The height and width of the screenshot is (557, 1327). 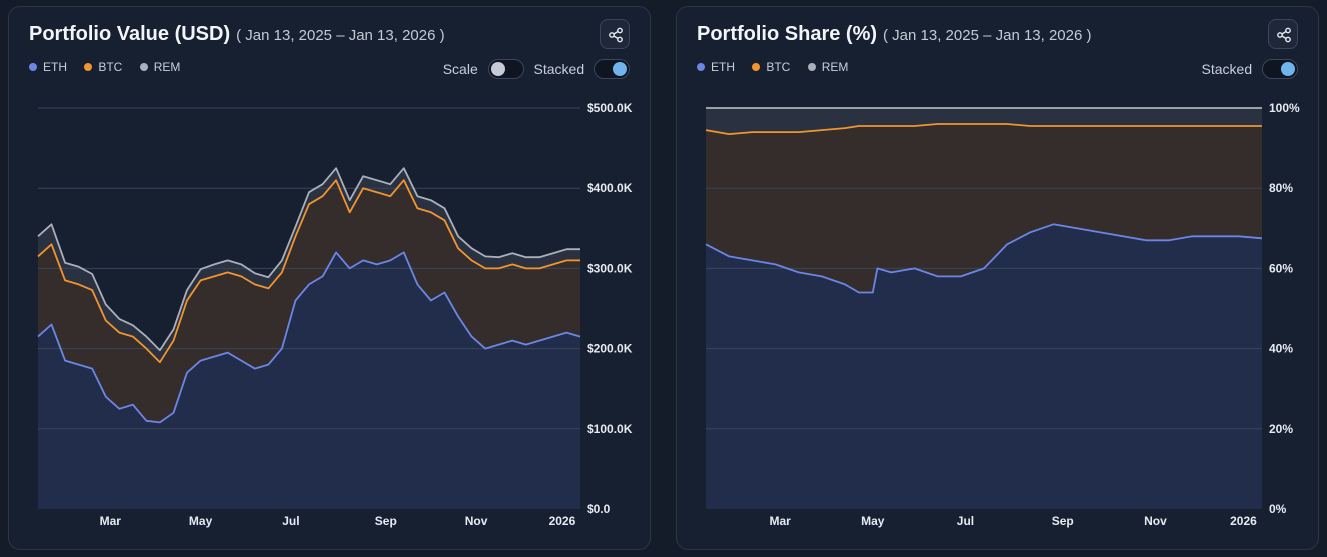 What do you see at coordinates (610, 188) in the screenshot?
I see `y-tick-label: $400.0K` at bounding box center [610, 188].